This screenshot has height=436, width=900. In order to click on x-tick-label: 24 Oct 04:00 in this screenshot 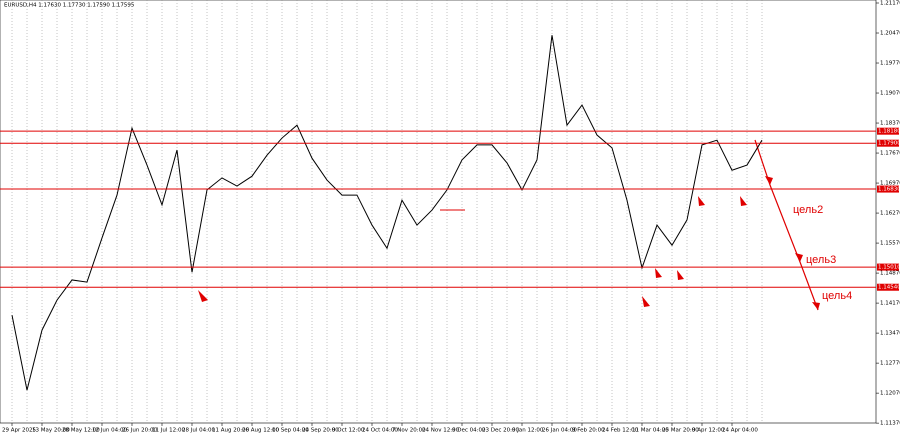, I will do `click(380, 431)`.